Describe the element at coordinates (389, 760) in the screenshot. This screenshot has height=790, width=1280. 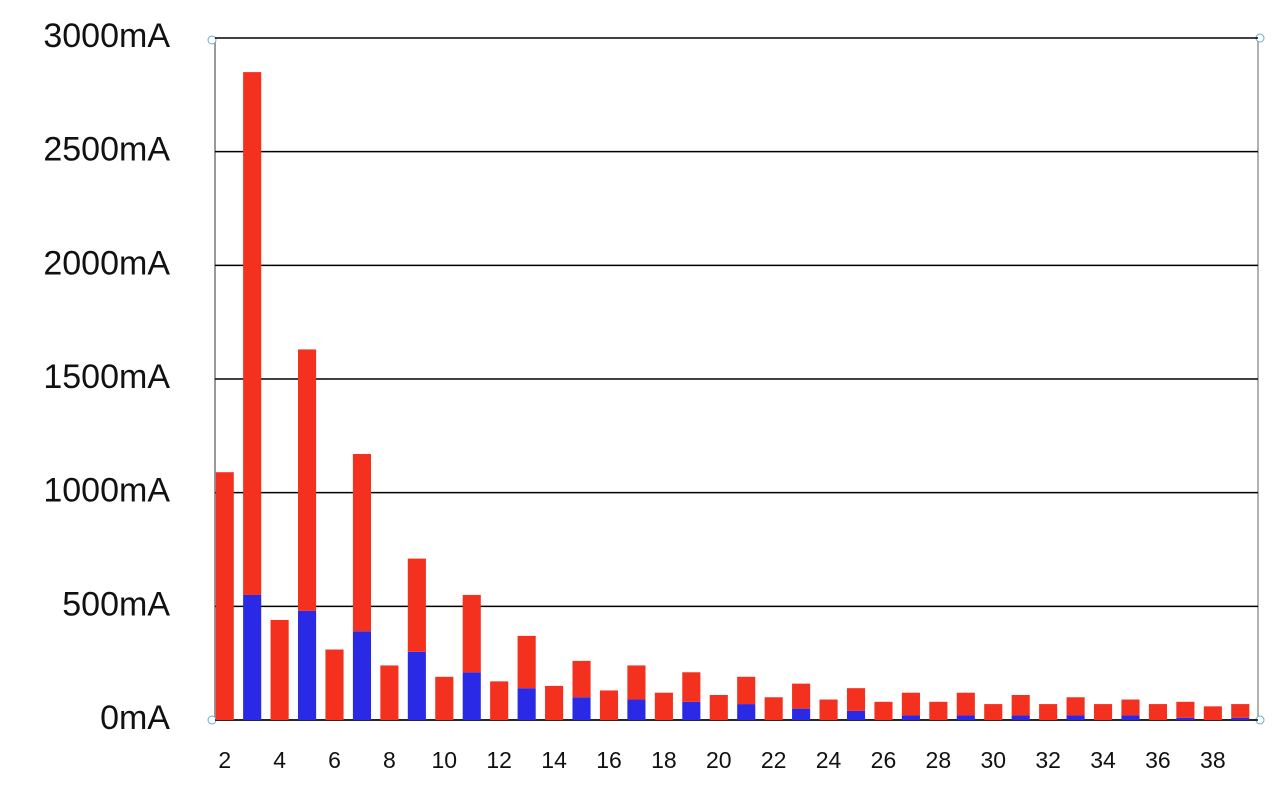
I see `x-tick-label: 8` at that location.